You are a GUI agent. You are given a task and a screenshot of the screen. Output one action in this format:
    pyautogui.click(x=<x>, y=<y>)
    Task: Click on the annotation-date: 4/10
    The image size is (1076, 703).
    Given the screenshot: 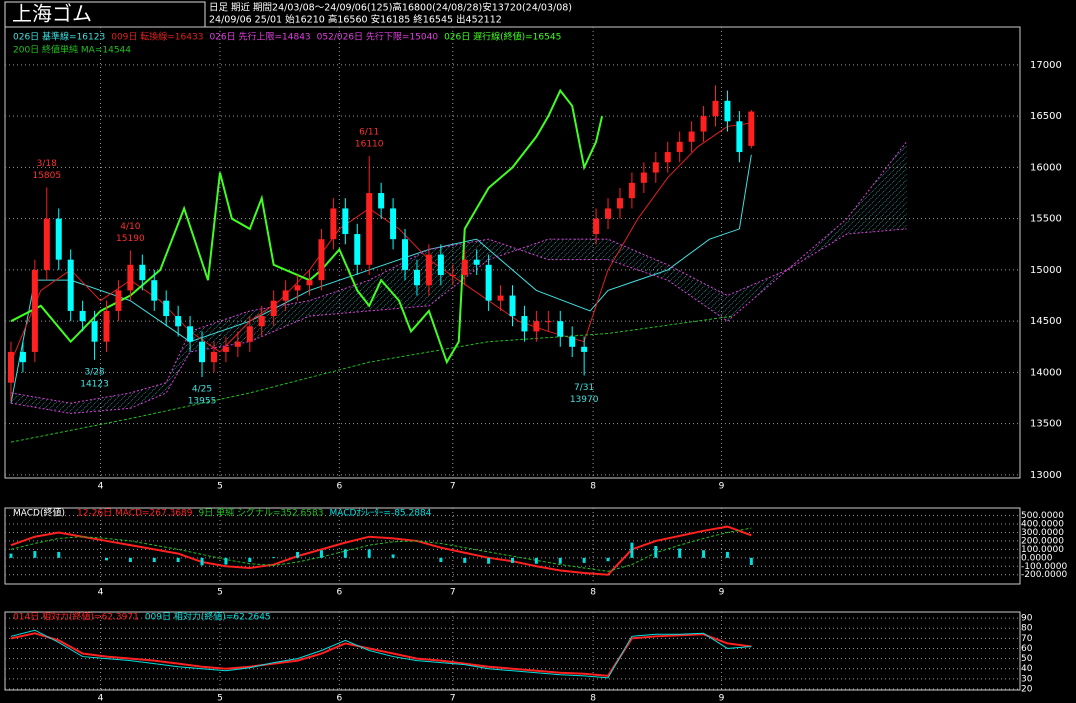 What is the action you would take?
    pyautogui.click(x=130, y=227)
    